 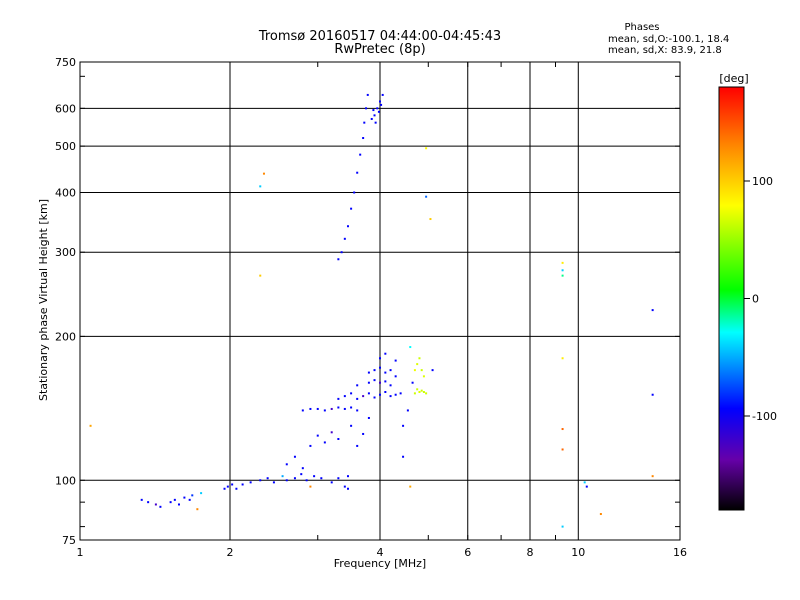 I want to click on colorbar-tick-label: 0, so click(x=755, y=299).